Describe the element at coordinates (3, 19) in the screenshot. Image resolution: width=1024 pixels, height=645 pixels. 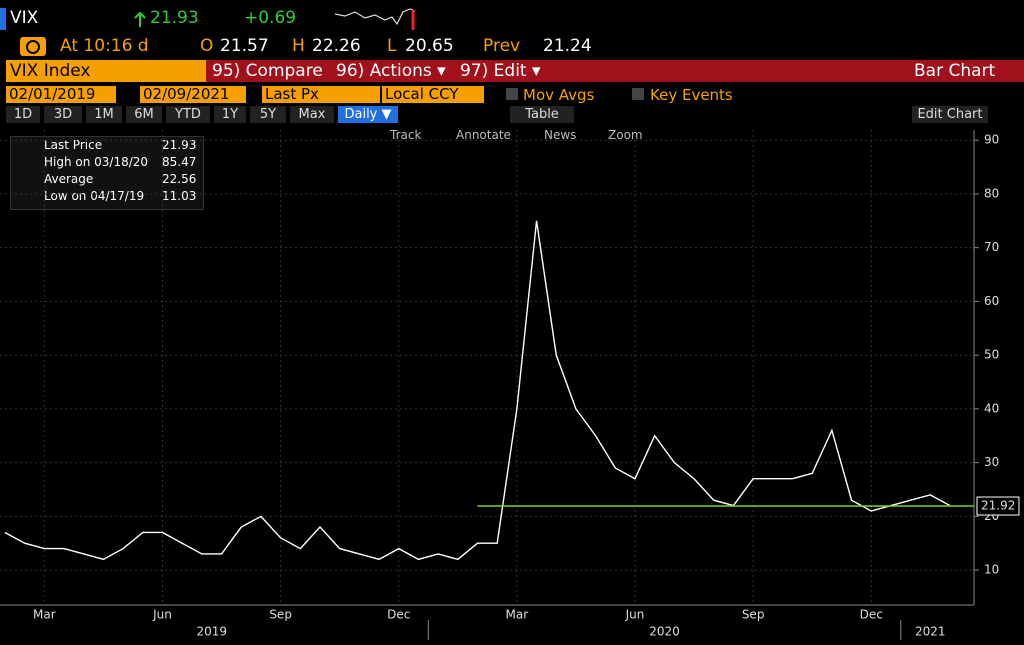
I see `accent` at that location.